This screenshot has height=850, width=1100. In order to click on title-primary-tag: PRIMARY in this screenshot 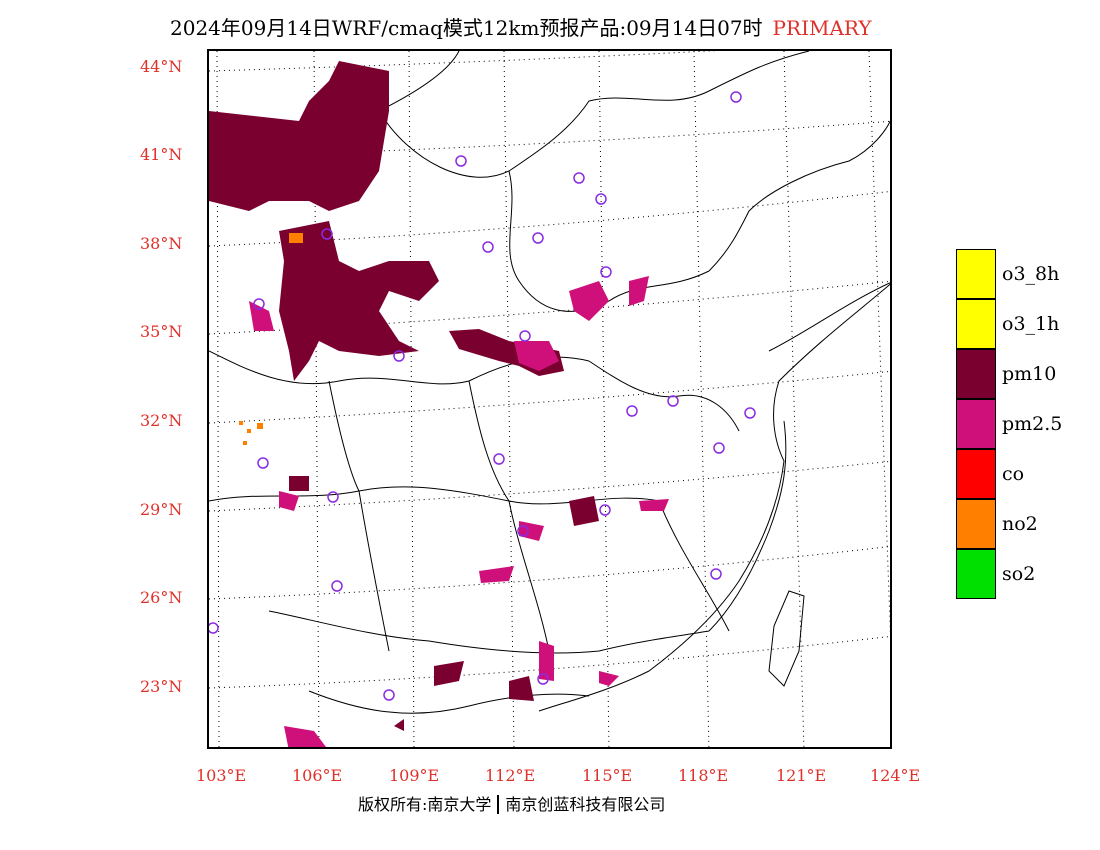, I will do `click(822, 28)`.